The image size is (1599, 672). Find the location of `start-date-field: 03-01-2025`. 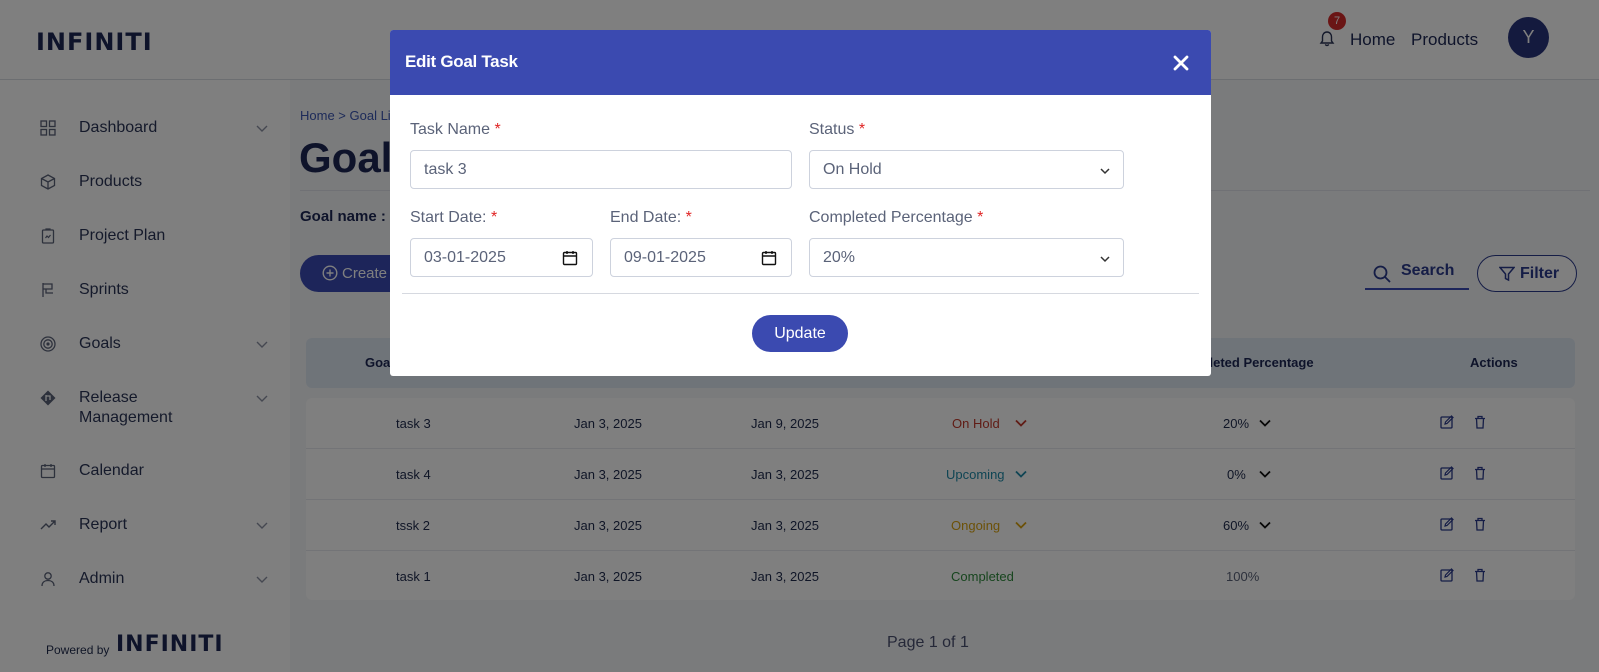

start-date-field: 03-01-2025 is located at coordinates (501, 257).